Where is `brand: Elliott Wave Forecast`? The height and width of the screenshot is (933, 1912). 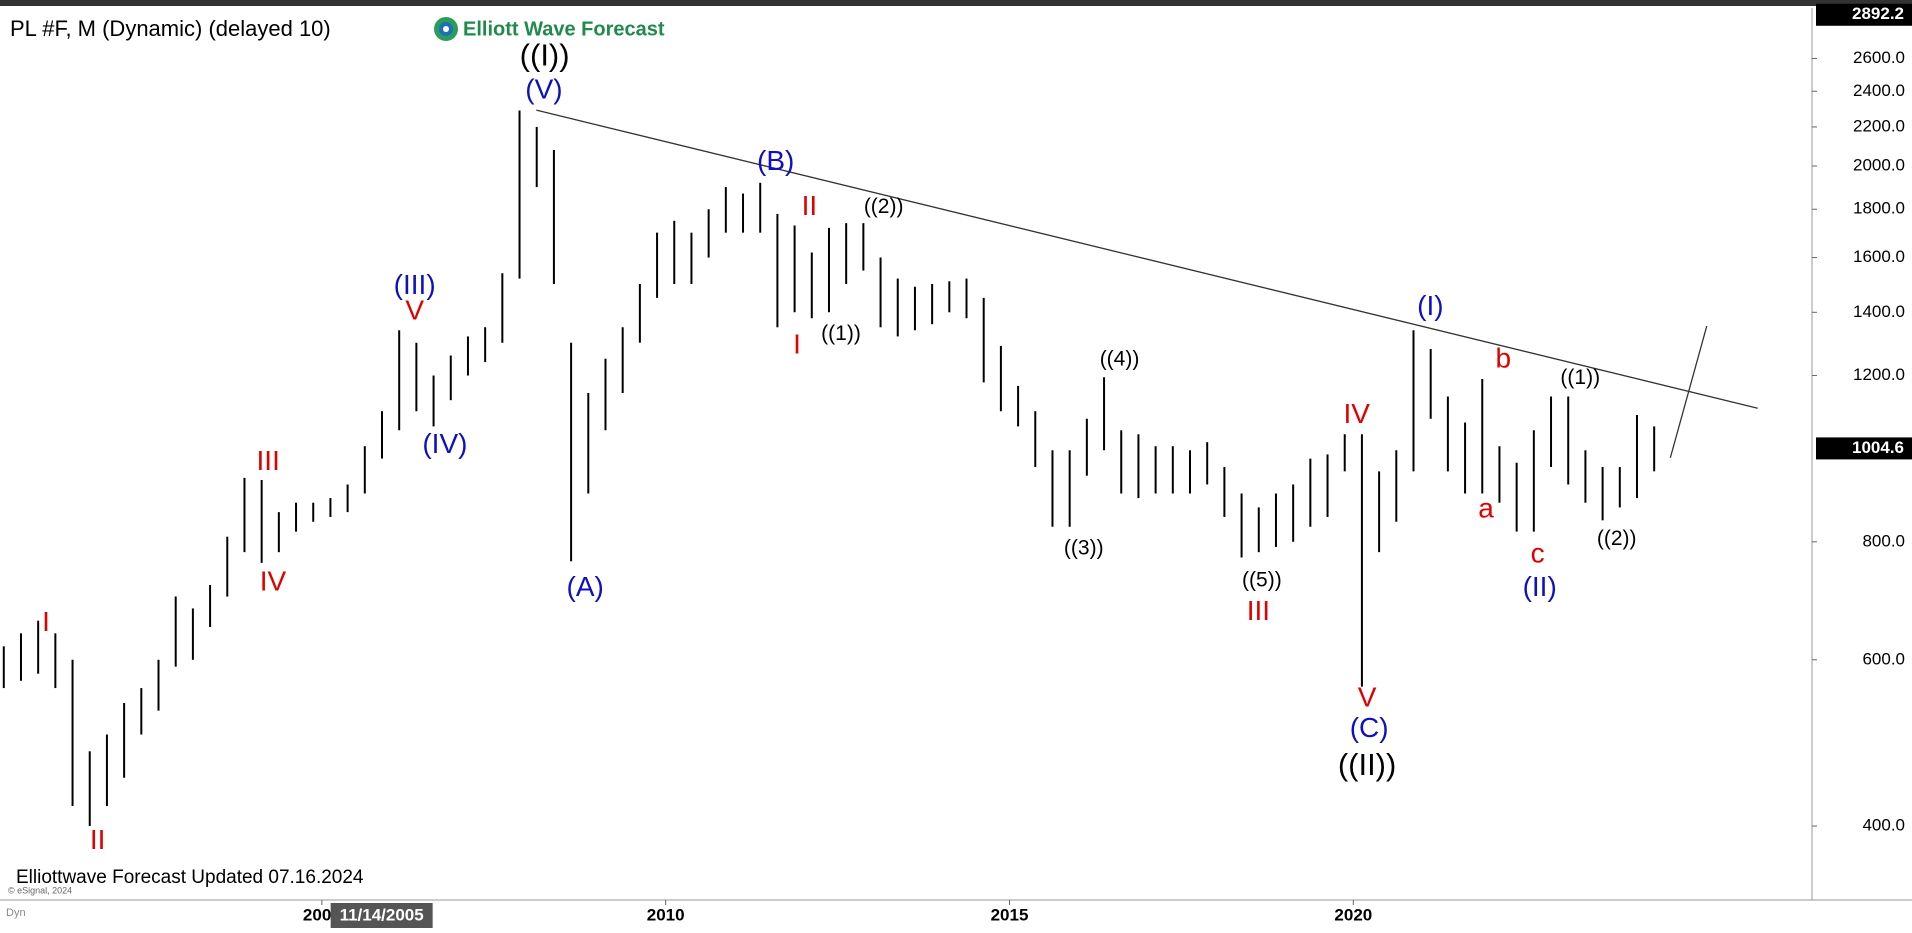 brand: Elliott Wave Forecast is located at coordinates (564, 29).